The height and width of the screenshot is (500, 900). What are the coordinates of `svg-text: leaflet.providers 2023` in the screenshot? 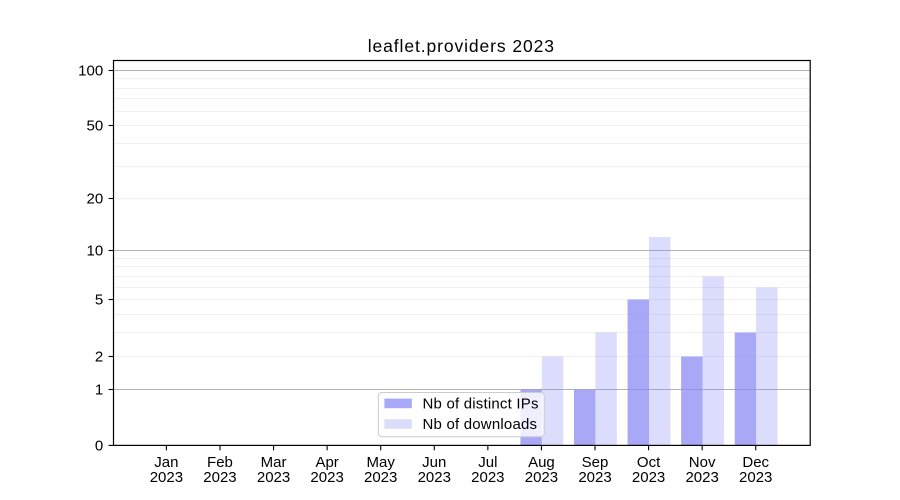 It's located at (461, 46).